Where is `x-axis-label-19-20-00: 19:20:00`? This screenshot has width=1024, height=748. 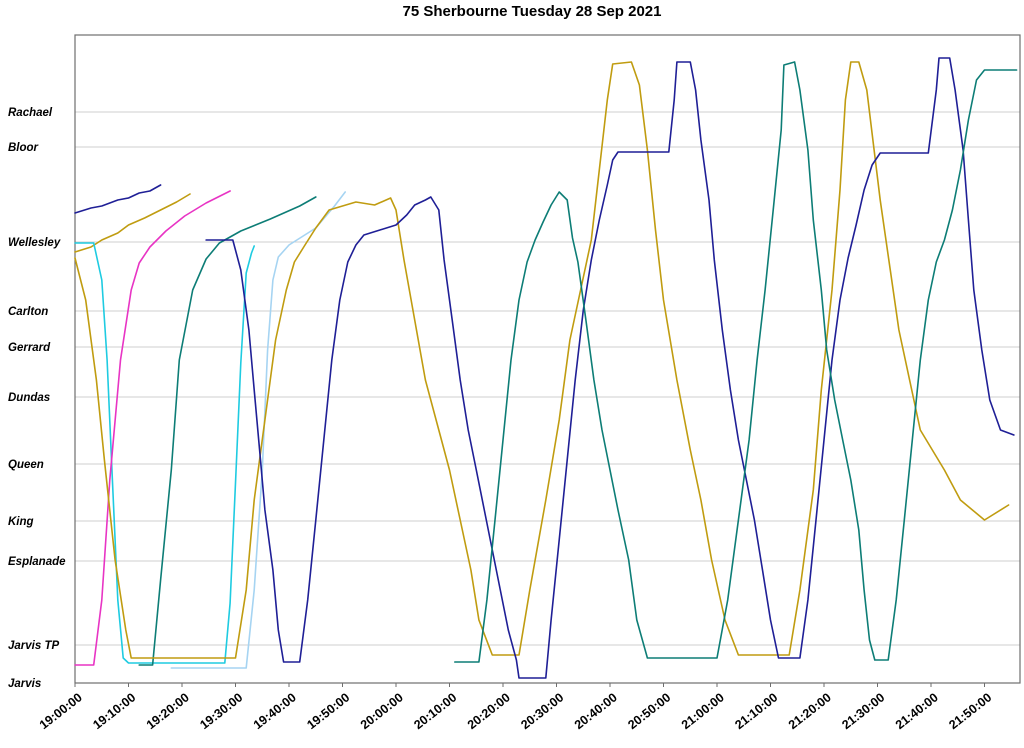
x-axis-label-19-20-00: 19:20:00 is located at coordinates (168, 711).